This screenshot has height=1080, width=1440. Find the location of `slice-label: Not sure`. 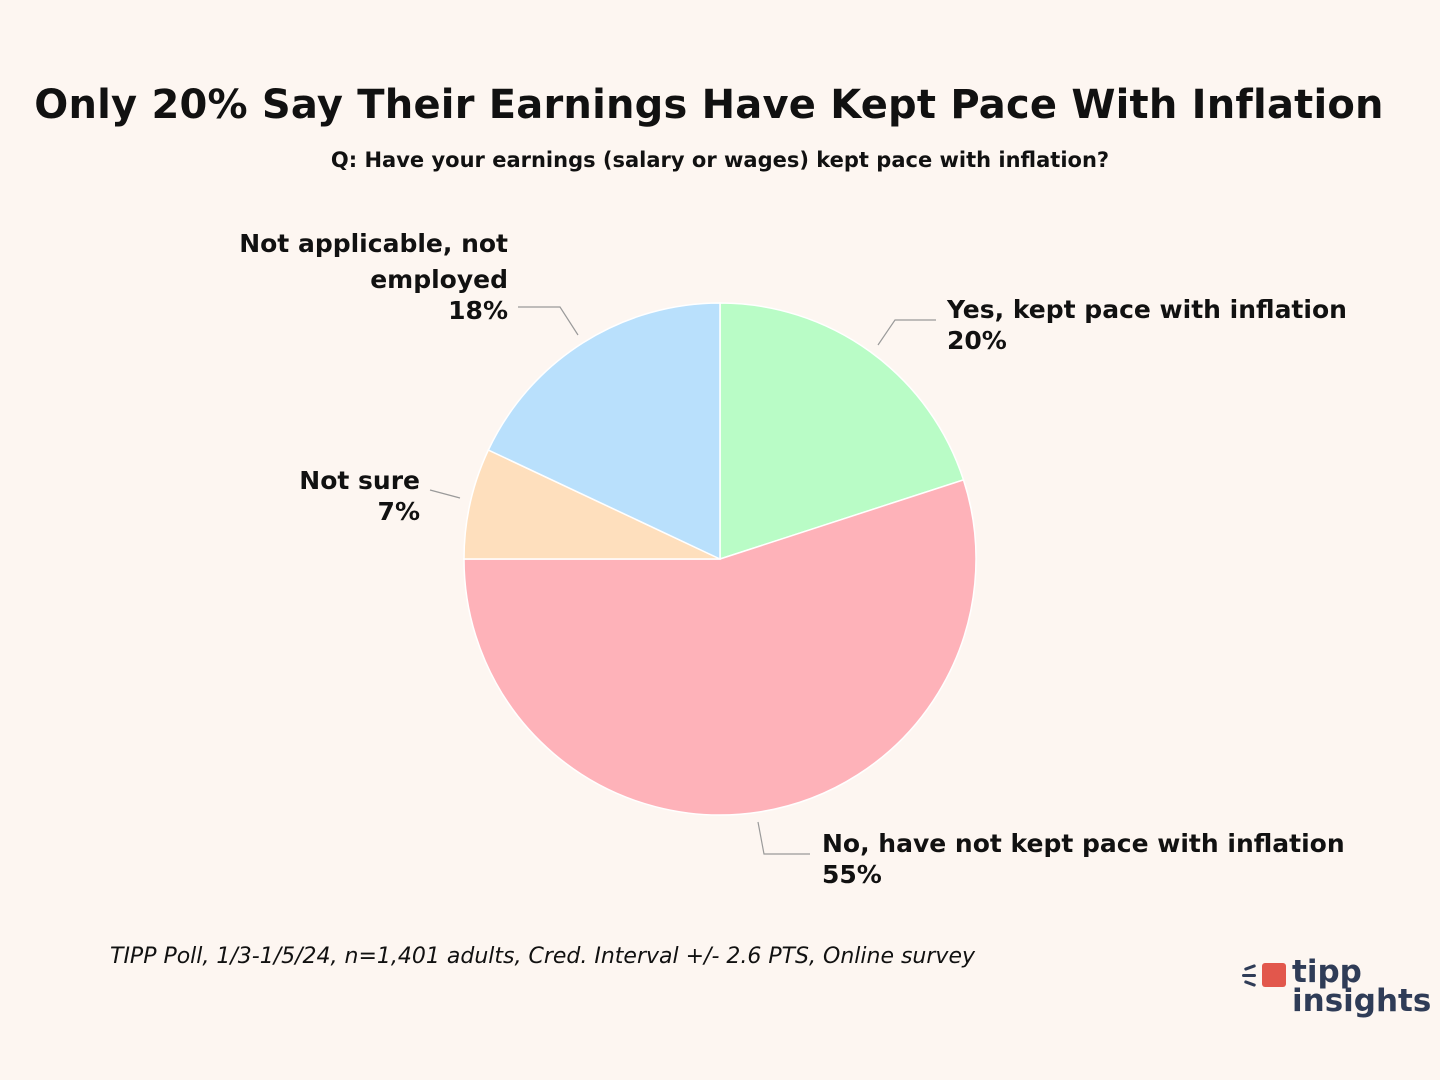

slice-label: Not sure is located at coordinates (359, 480).